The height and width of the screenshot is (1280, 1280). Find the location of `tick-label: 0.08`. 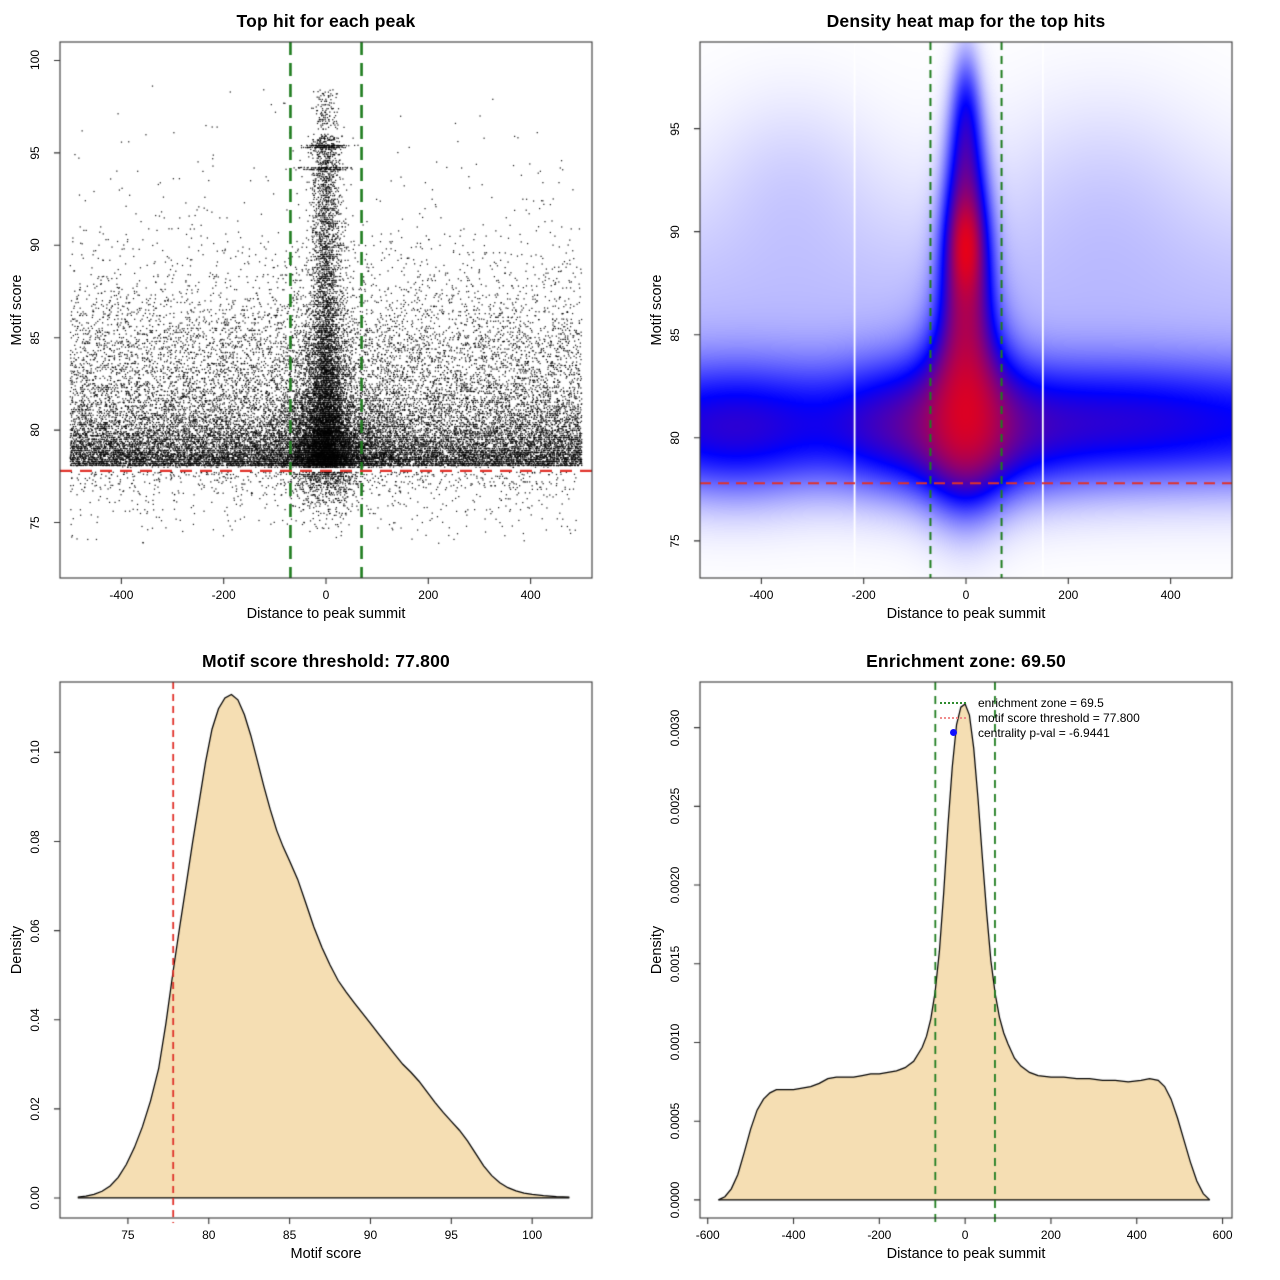

tick-label: 0.08 is located at coordinates (35, 841).